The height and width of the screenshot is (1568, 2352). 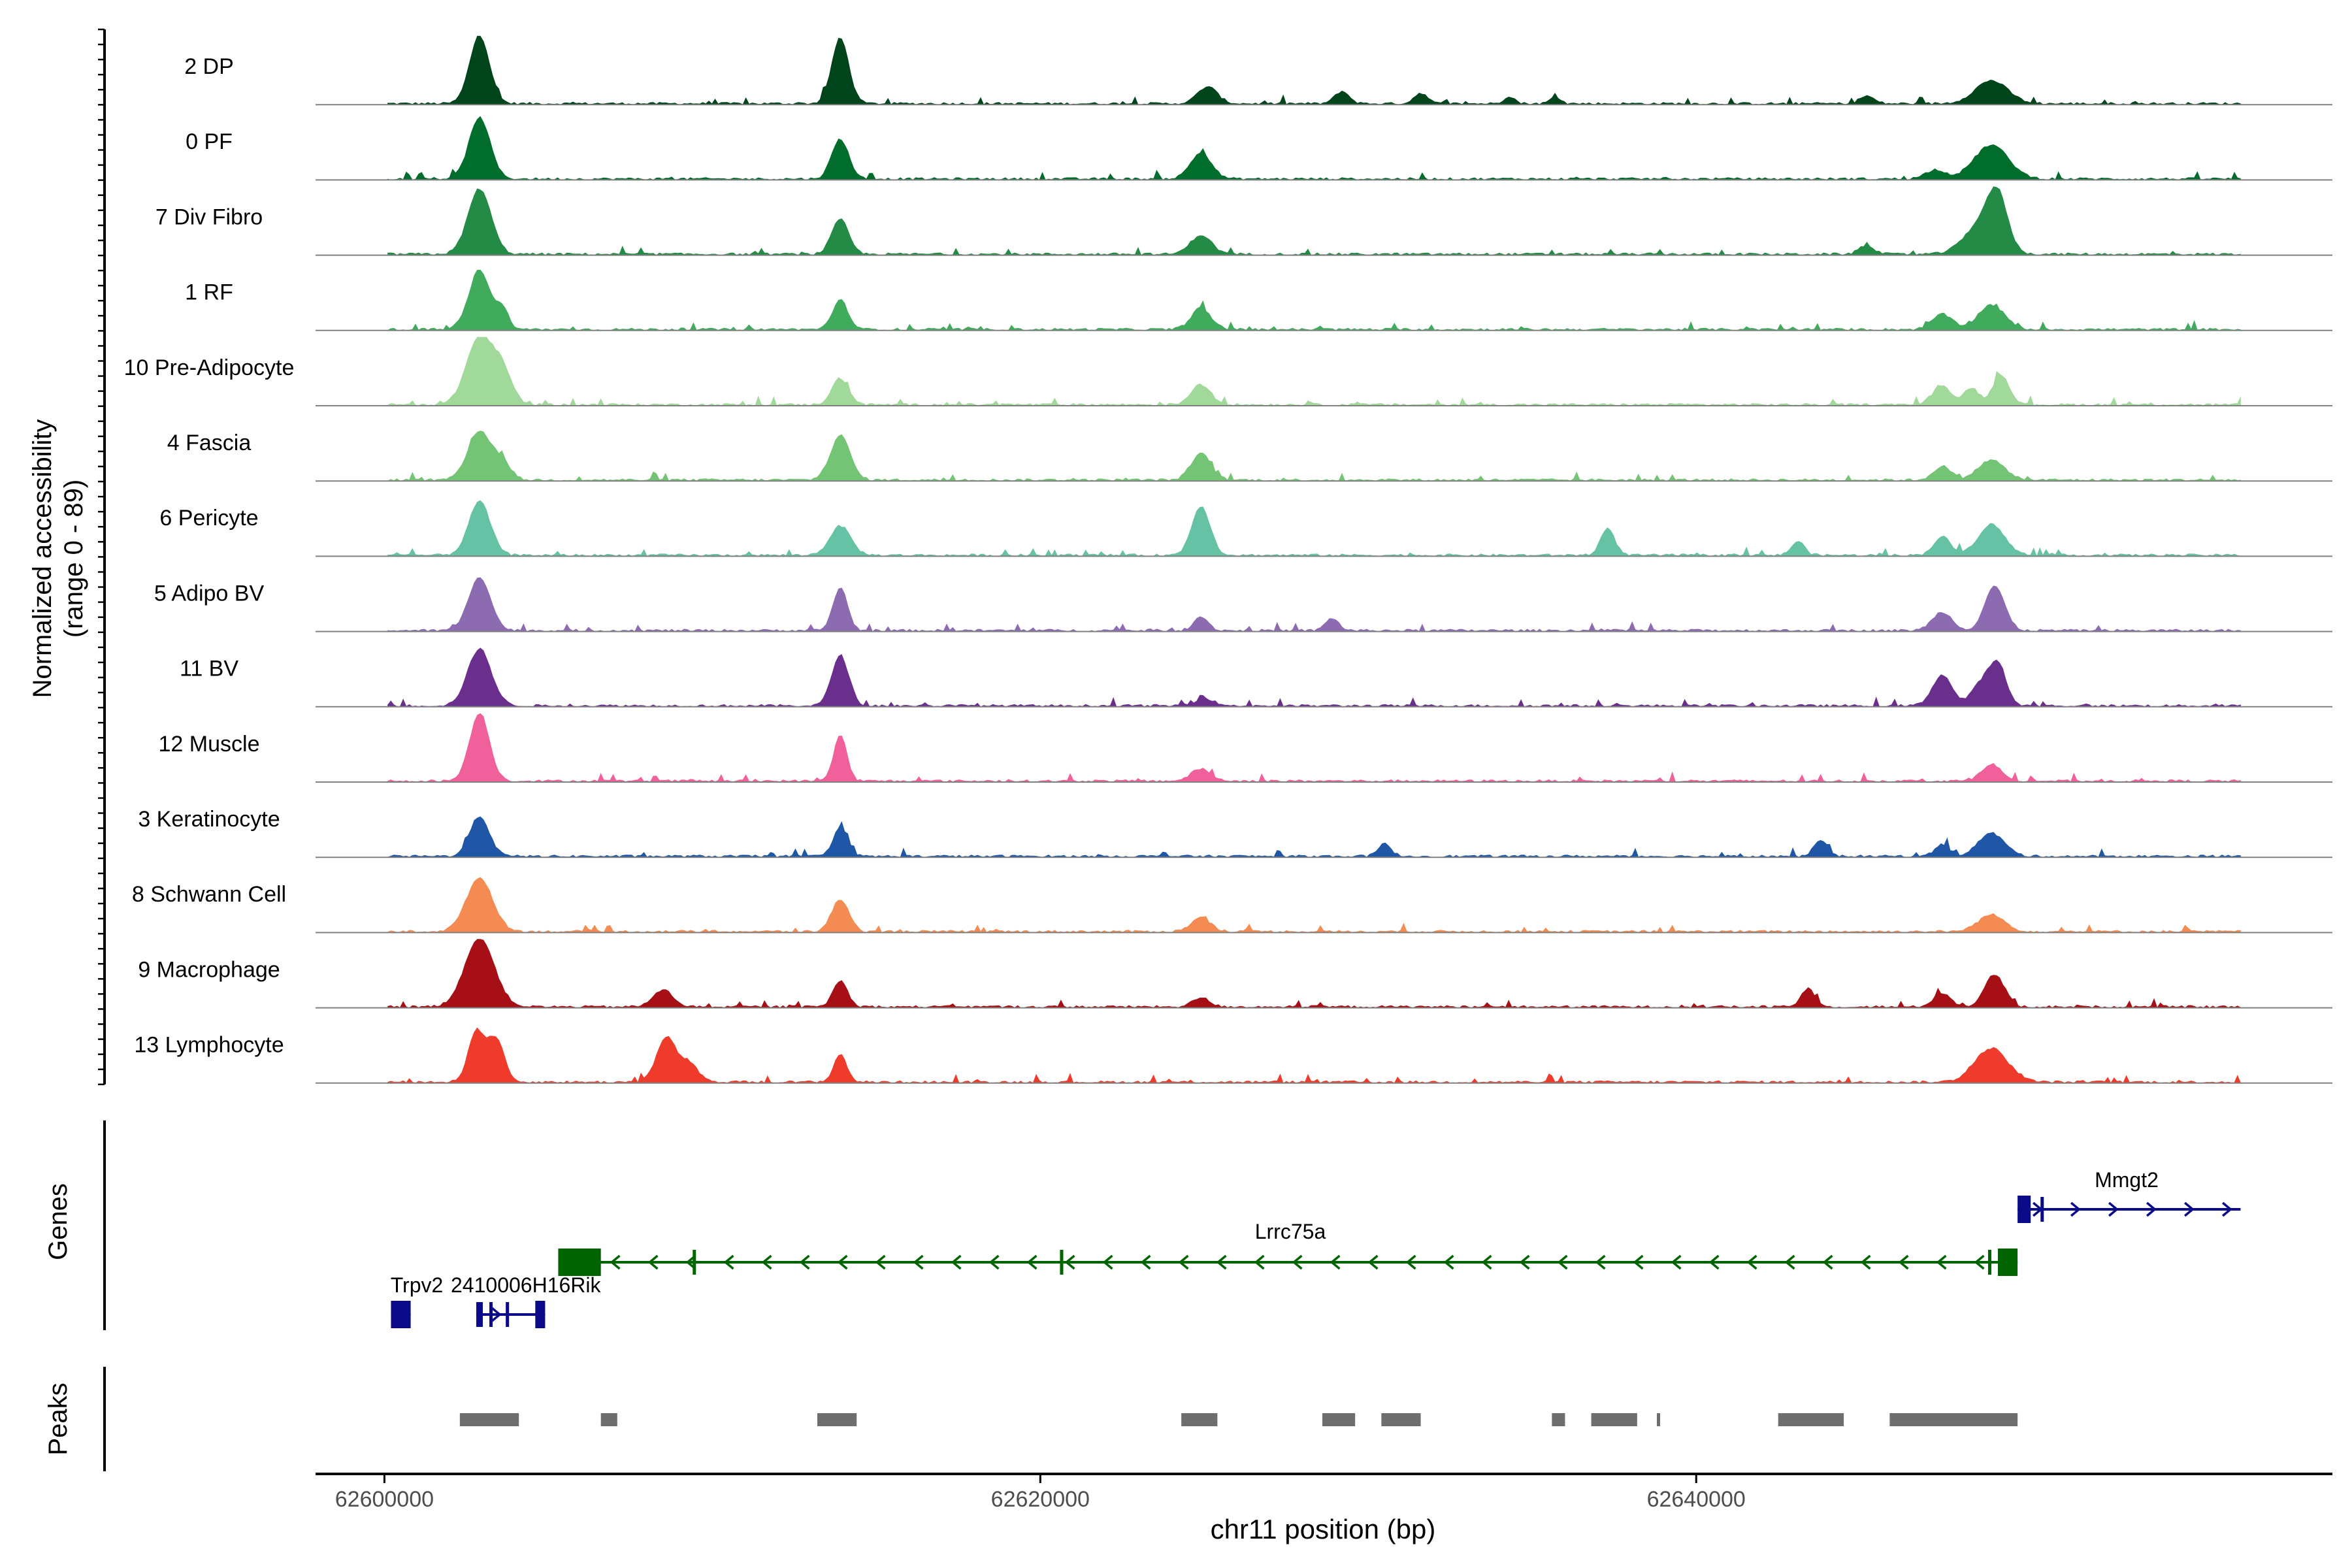 What do you see at coordinates (526, 1285) in the screenshot?
I see `gene-label: 2410006H16Rik` at bounding box center [526, 1285].